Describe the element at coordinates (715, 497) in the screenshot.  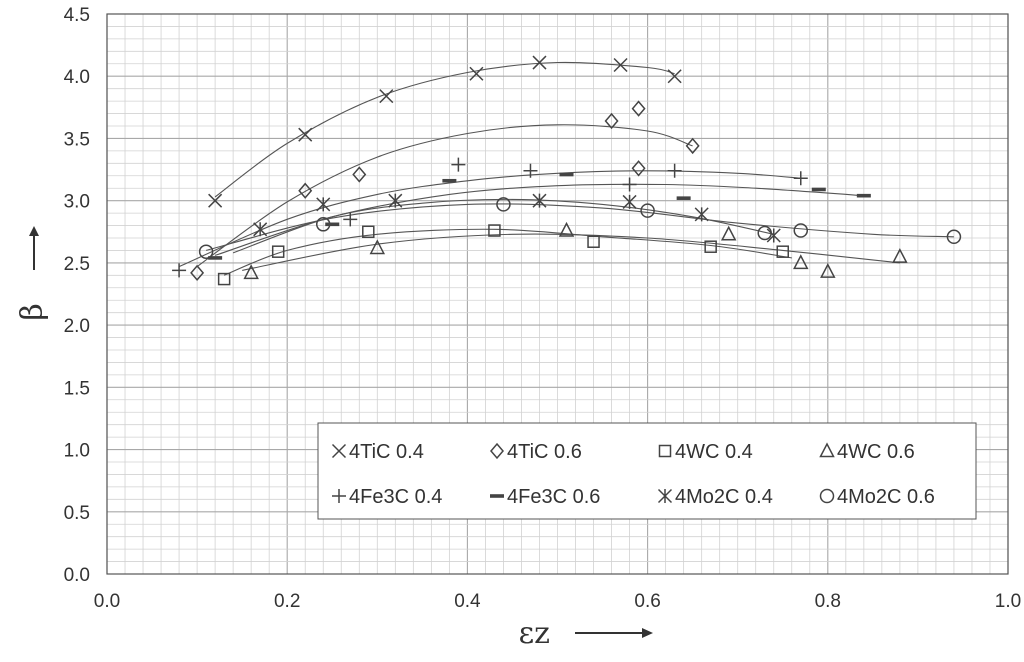
I see `legend-item-4mo2c-0-4: 4Mo2C 0.4` at that location.